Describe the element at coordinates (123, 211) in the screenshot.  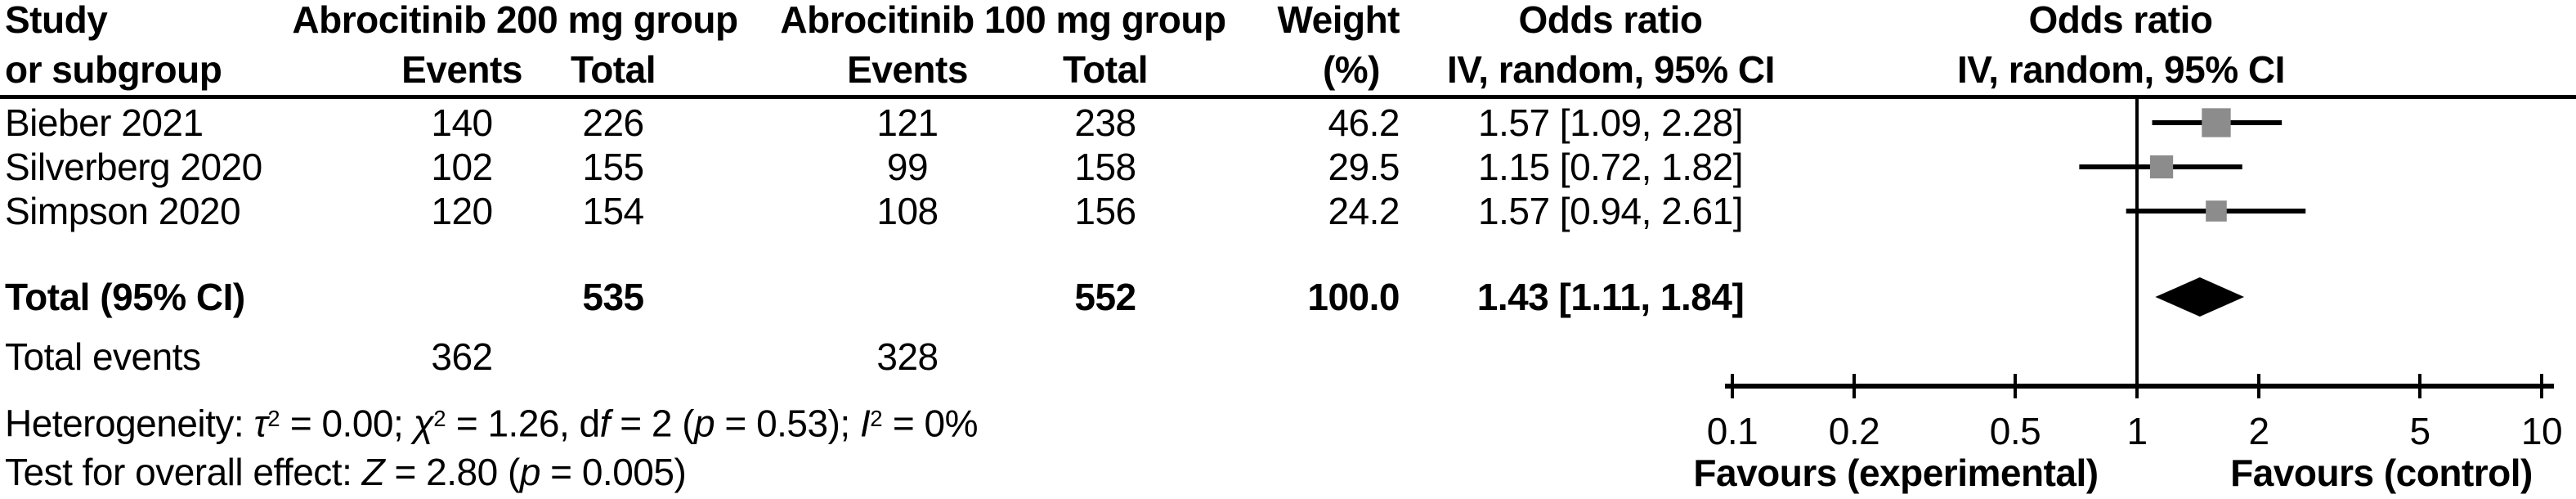
I see `study-name: Simpson 2020` at that location.